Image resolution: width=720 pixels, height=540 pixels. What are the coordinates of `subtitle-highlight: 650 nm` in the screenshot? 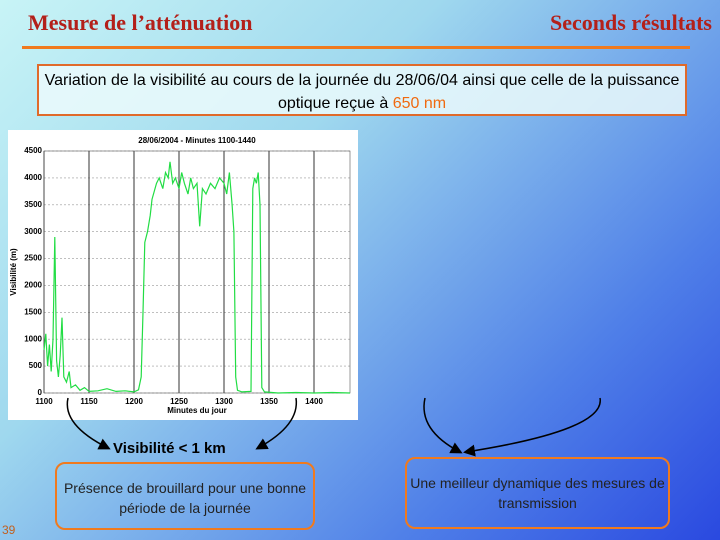 It's located at (419, 103).